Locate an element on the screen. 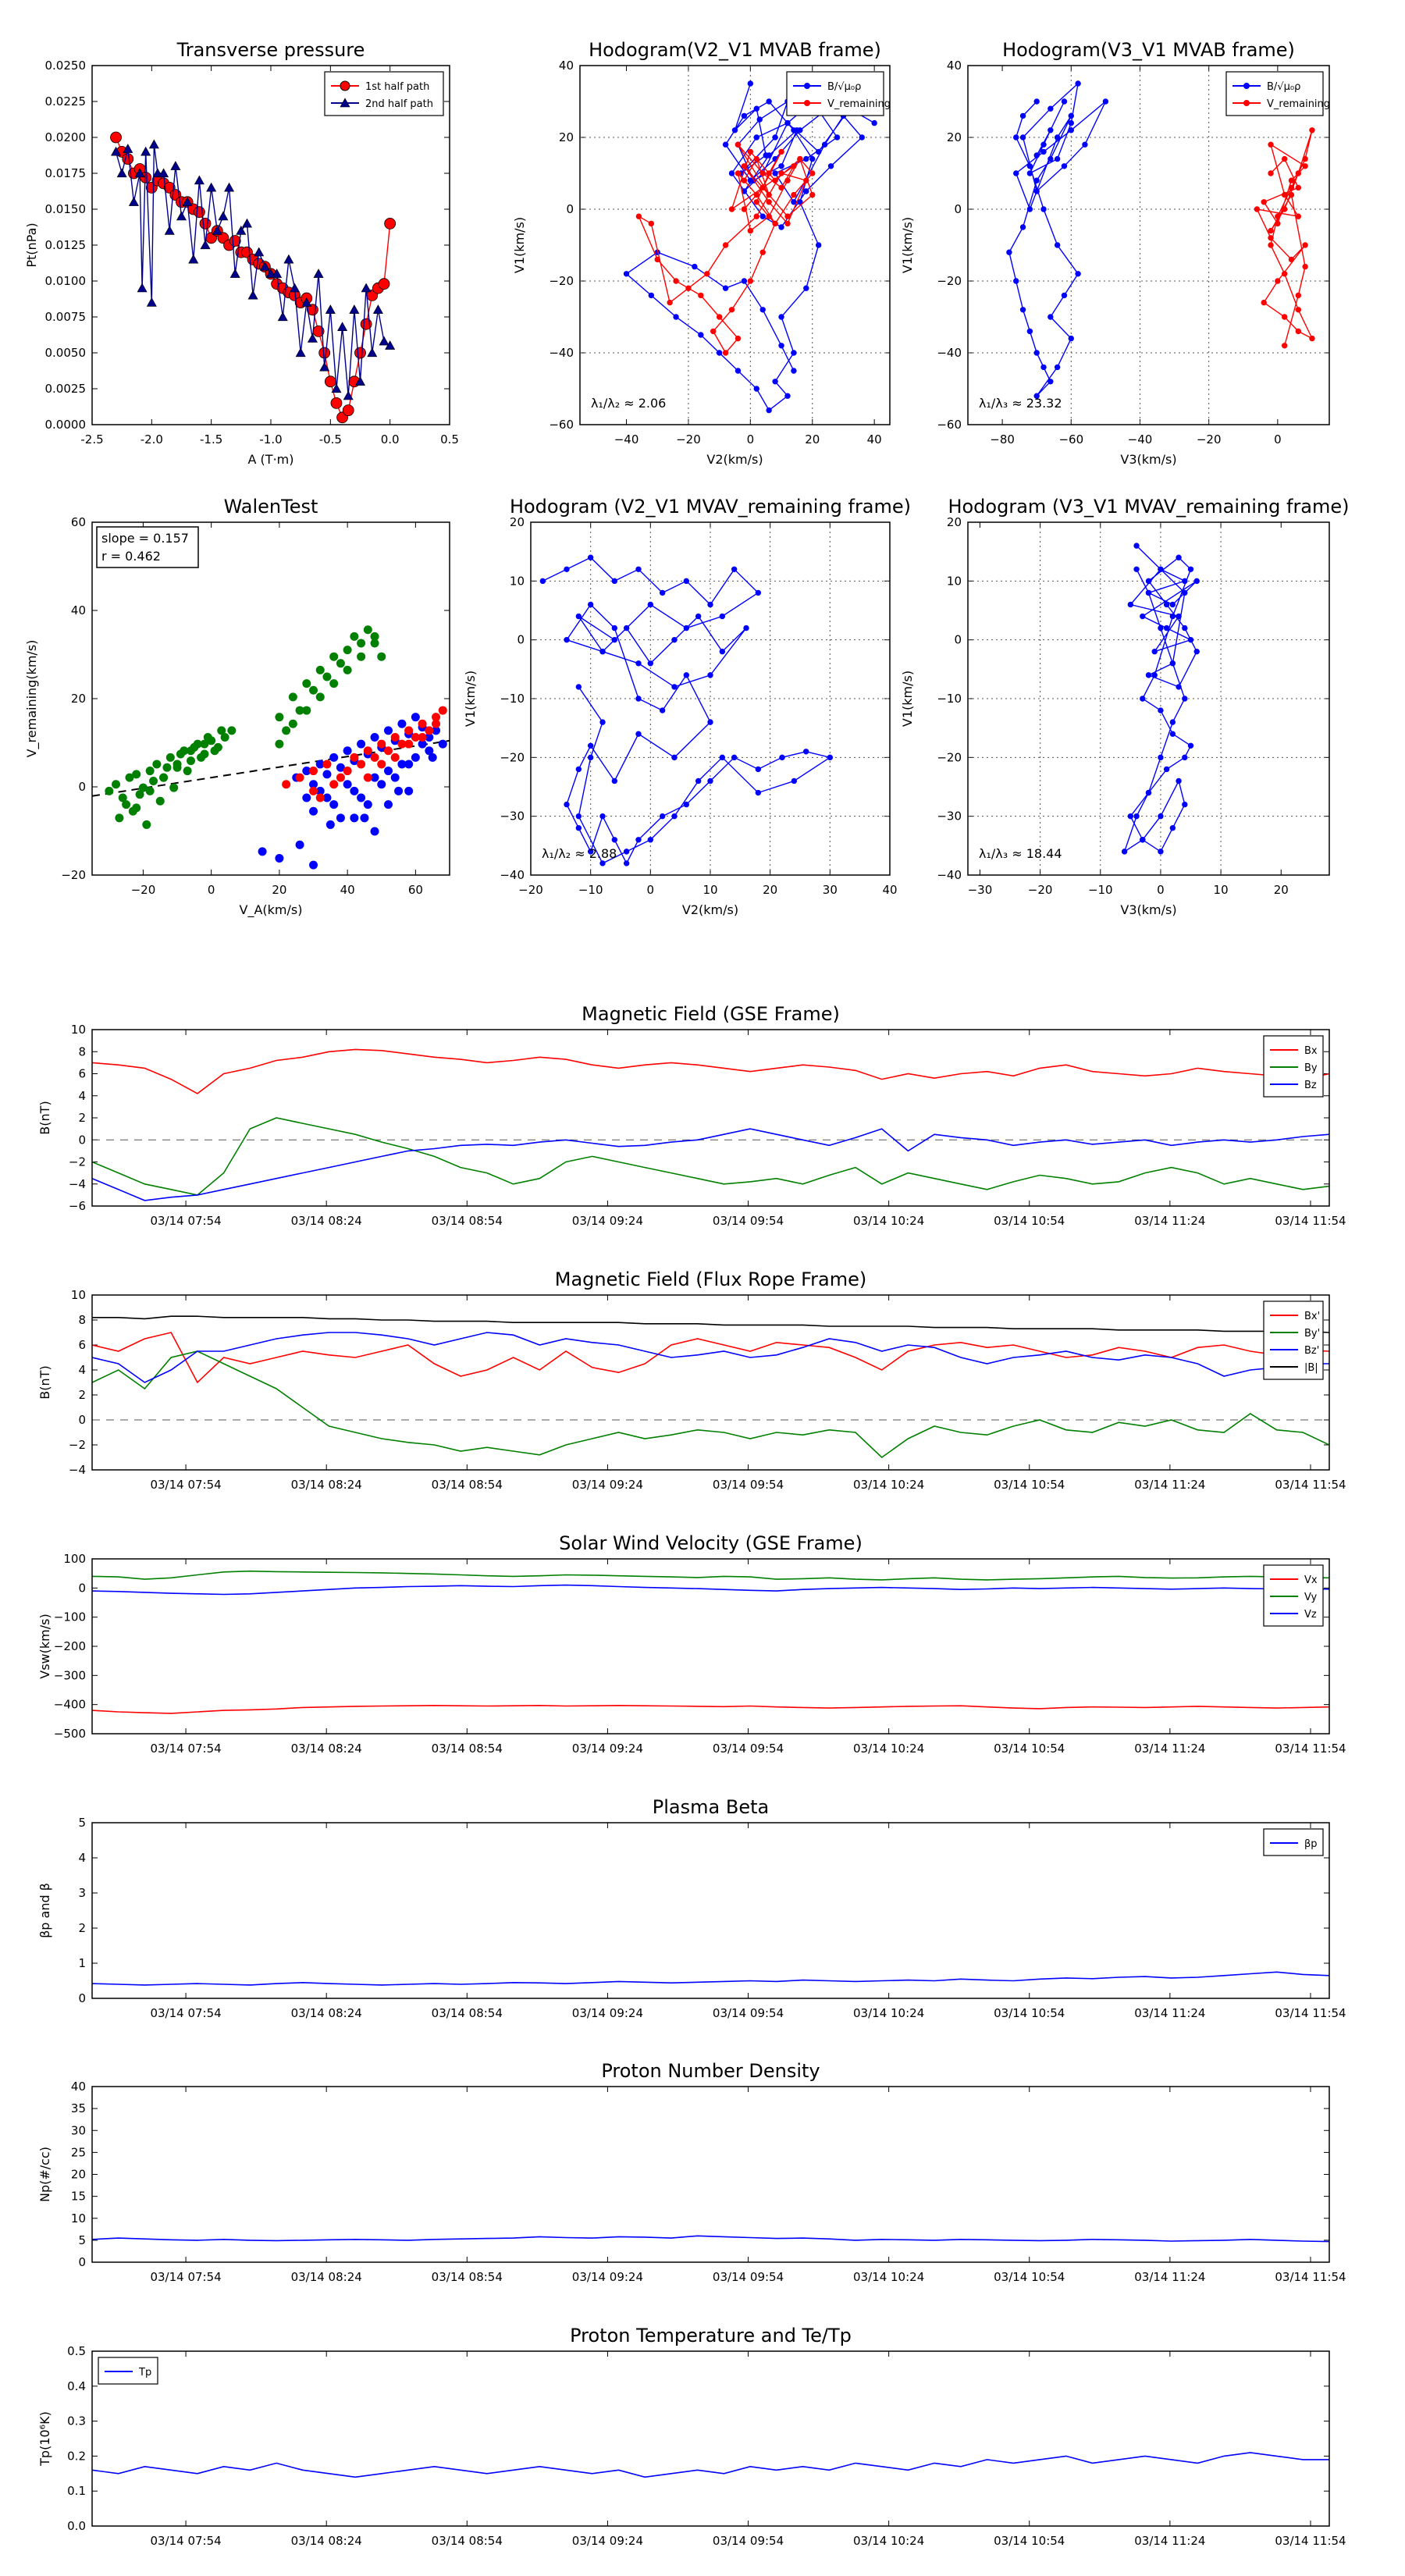 The height and width of the screenshot is (2576, 1405). y-tick-label: 40 is located at coordinates (78, 2087).